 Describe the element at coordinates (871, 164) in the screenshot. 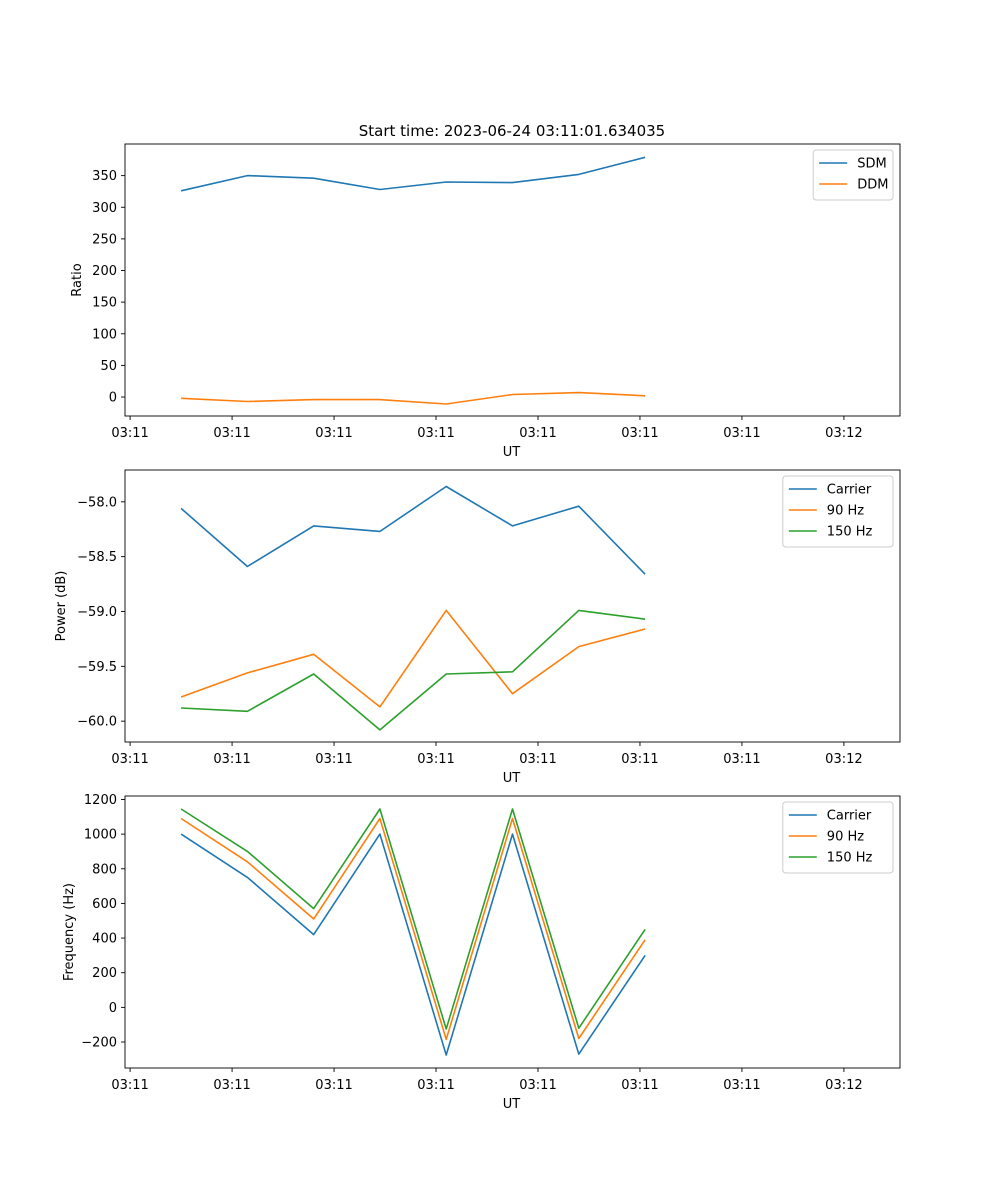

I see `legend-label: SDM` at that location.